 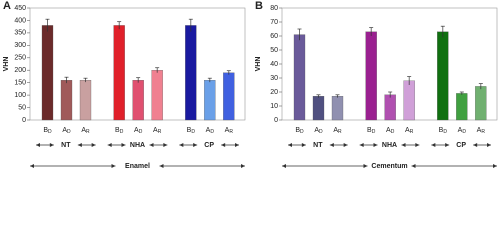 What do you see at coordinates (274, 22) in the screenshot?
I see `y-tick-label: 70` at bounding box center [274, 22].